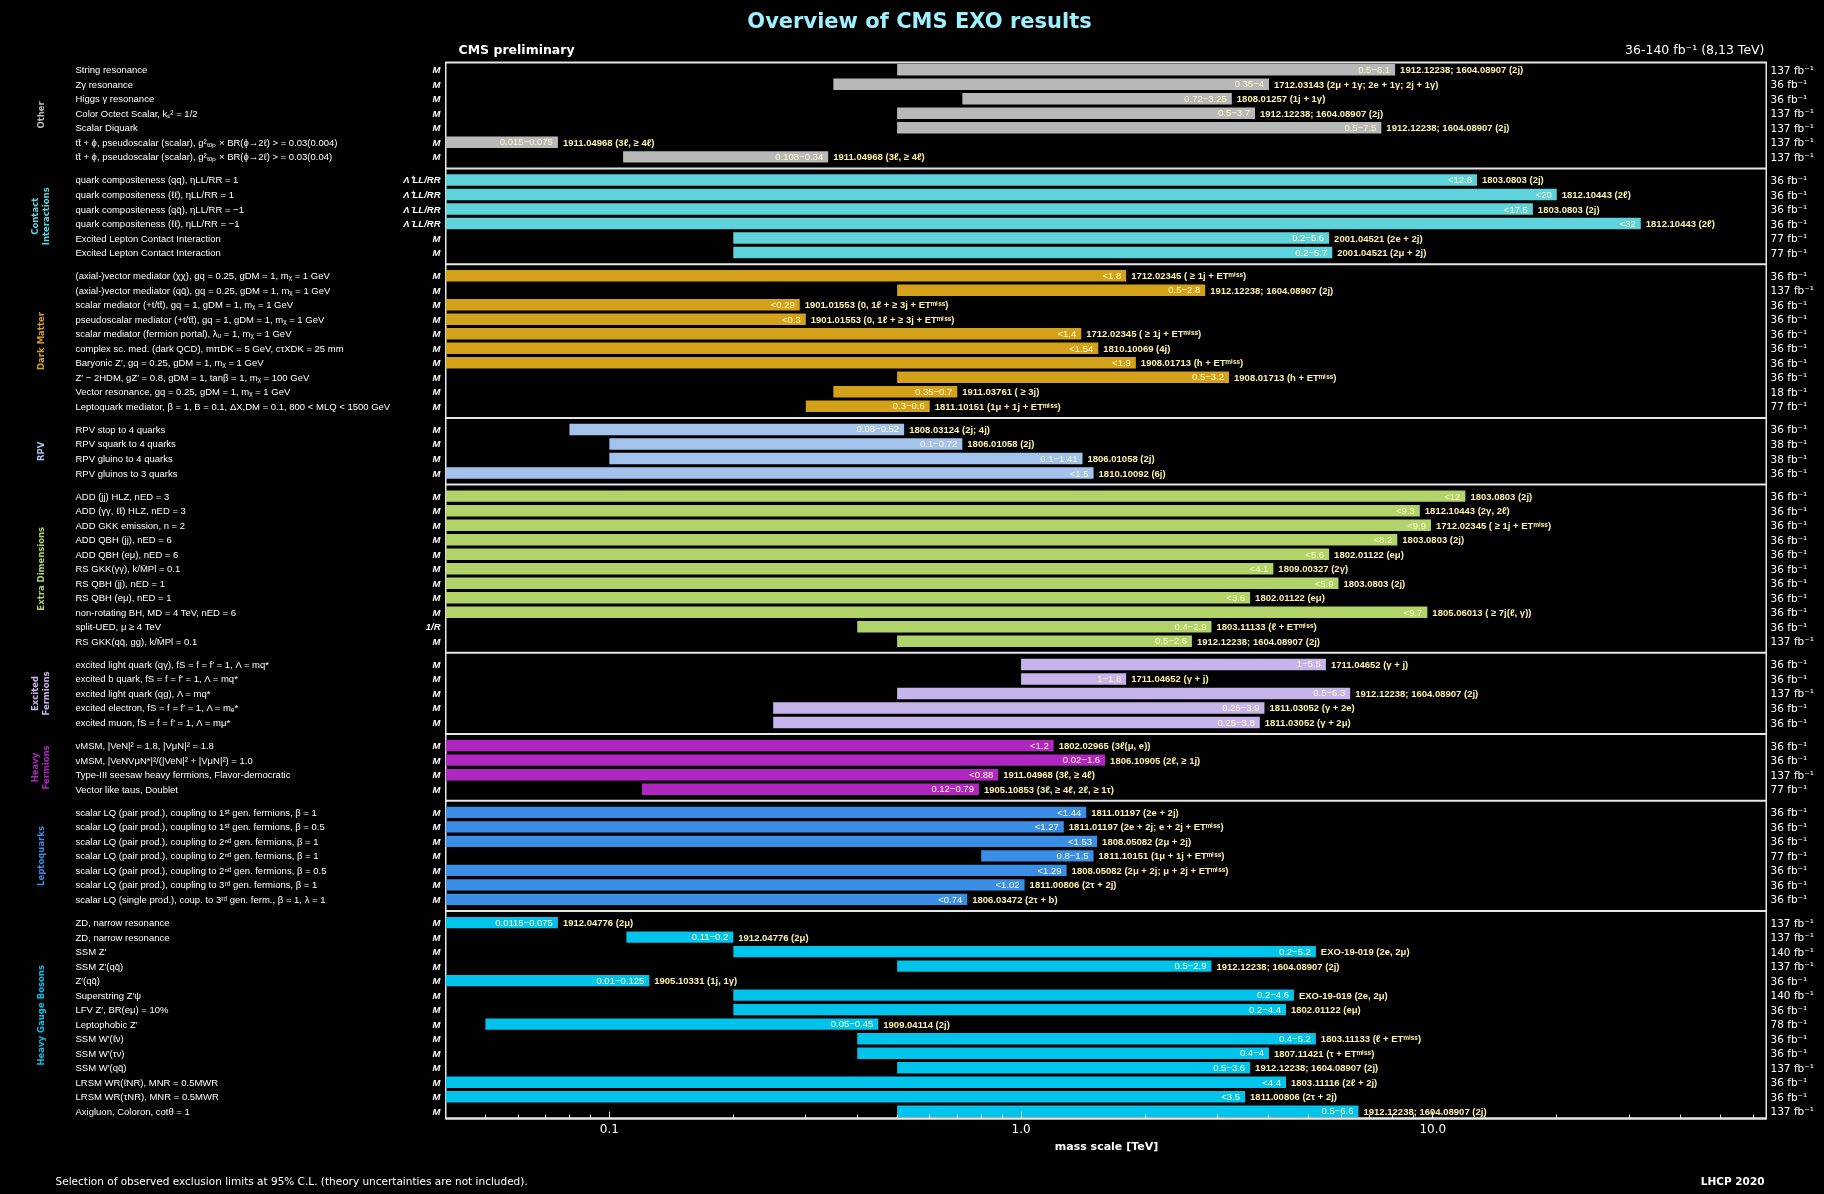 This screenshot has width=1824, height=1194. I want to click on data-label: <12, so click(1452, 496).